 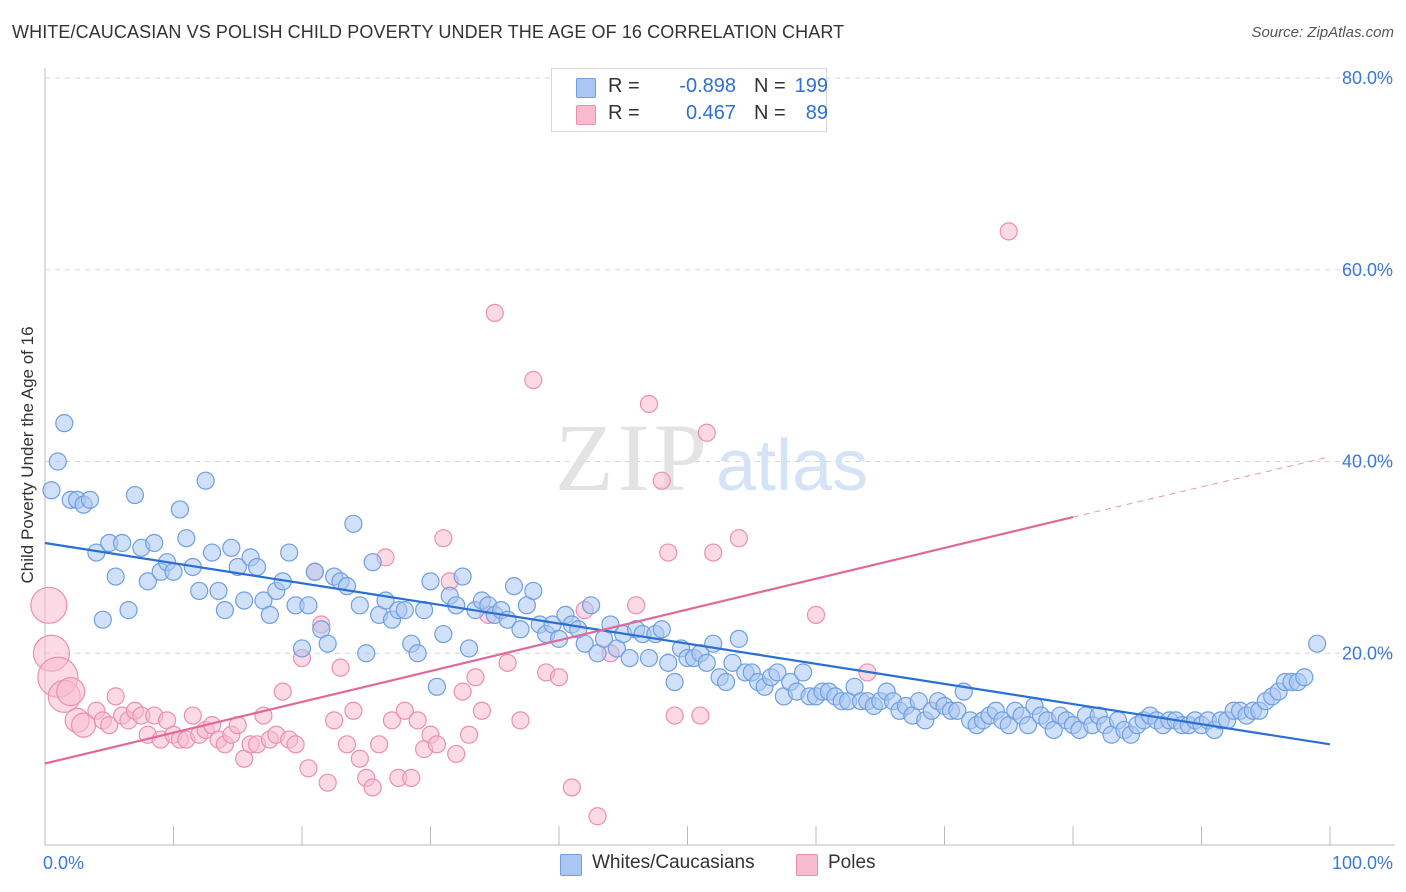 What do you see at coordinates (711, 457) in the screenshot?
I see `watermark: ZIP atlas` at bounding box center [711, 457].